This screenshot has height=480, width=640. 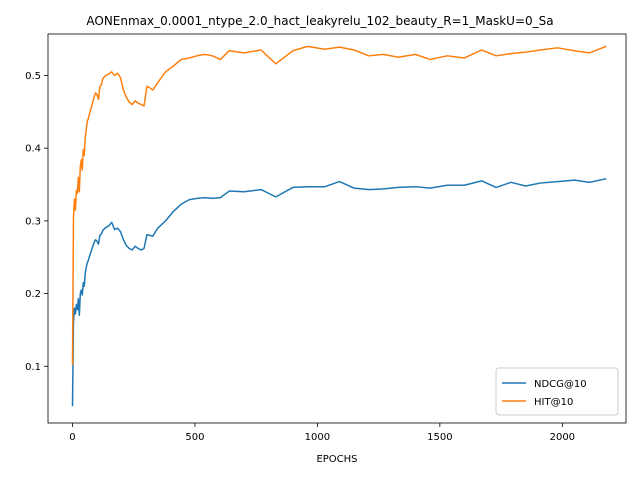 I want to click on y-axis: 0.1 0.2 0.3 0.4 0.5, so click(x=36, y=222).